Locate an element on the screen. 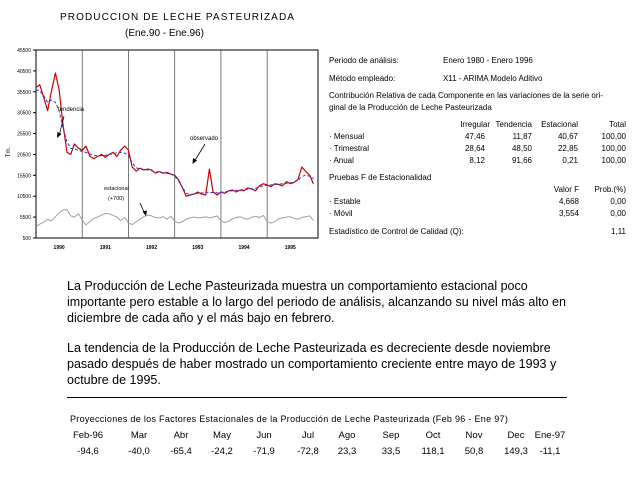  projection-month: Abr is located at coordinates (181, 435).